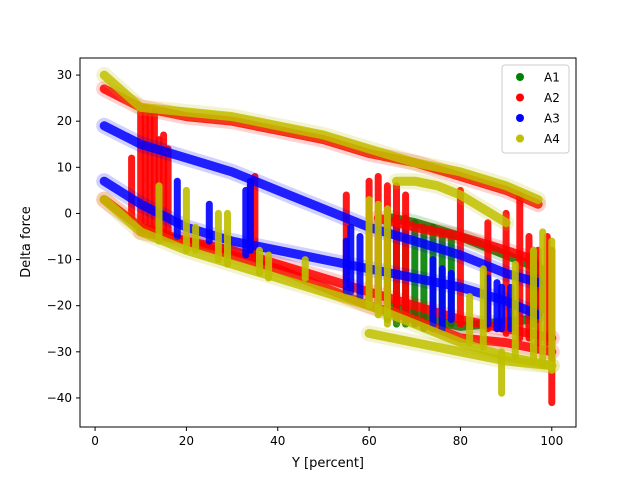 The height and width of the screenshot is (484, 640). I want to click on x-tick-label: 20, so click(186, 441).